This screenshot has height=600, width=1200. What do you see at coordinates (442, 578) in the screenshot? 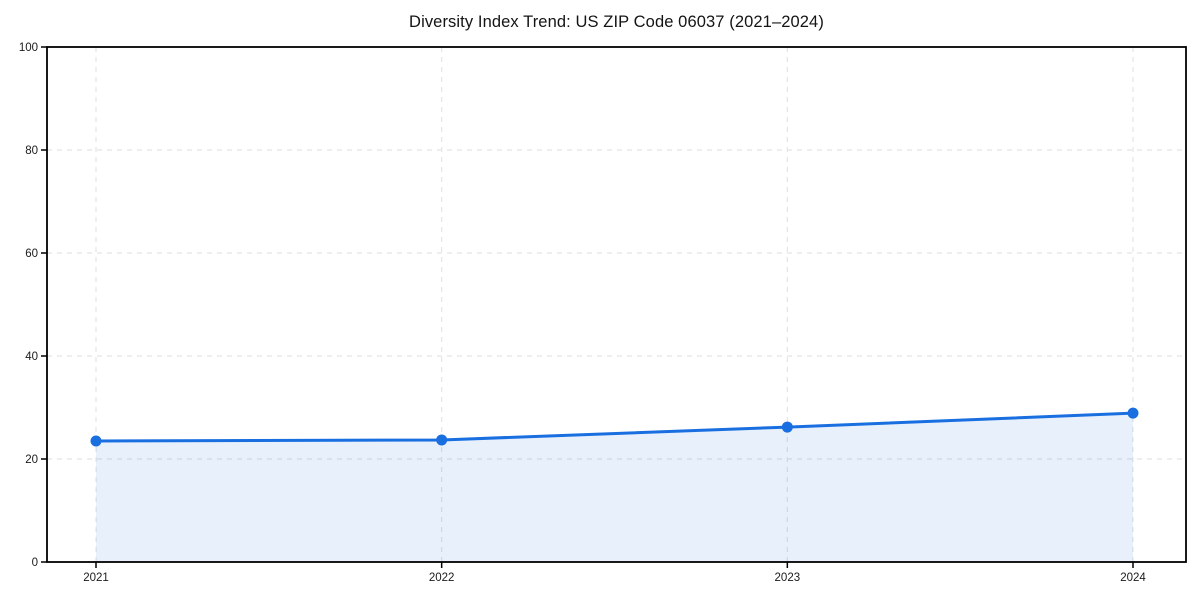
I see `x-tick-label: 2022` at bounding box center [442, 578].